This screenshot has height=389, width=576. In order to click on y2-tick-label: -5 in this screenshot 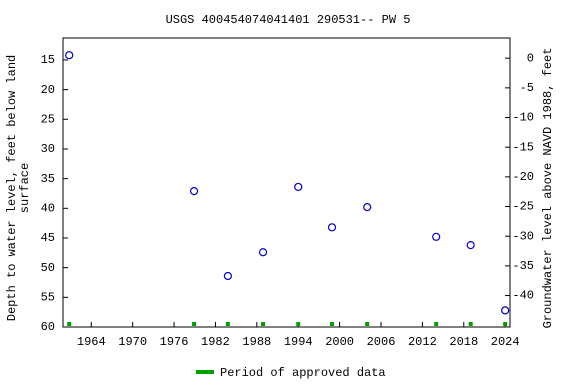, I will do `click(527, 88)`.